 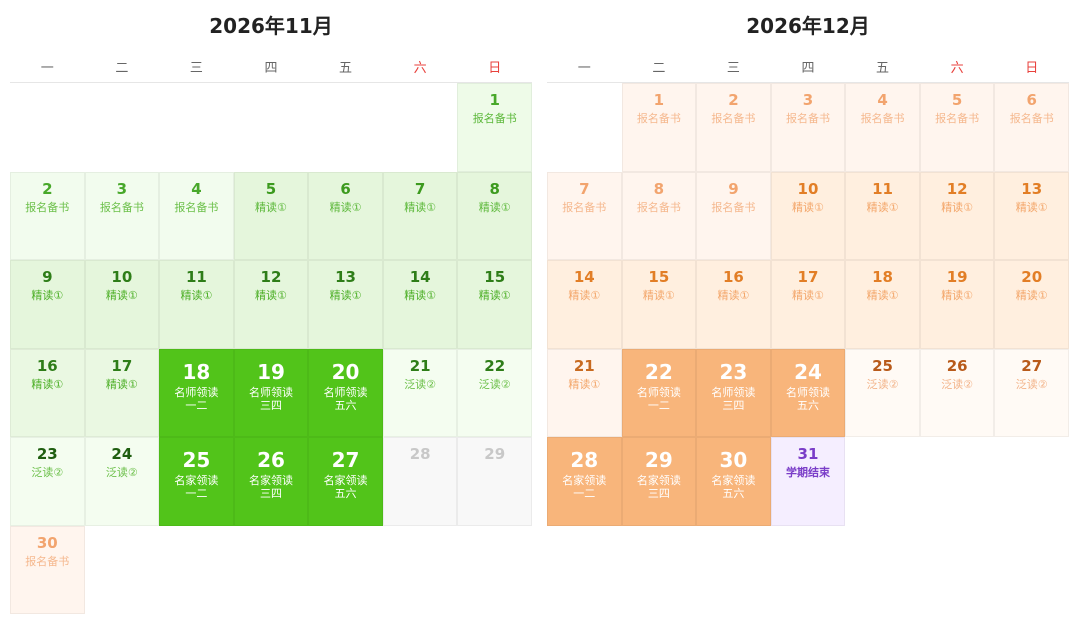 I want to click on day-cell: 30 报名备书, so click(x=47, y=569).